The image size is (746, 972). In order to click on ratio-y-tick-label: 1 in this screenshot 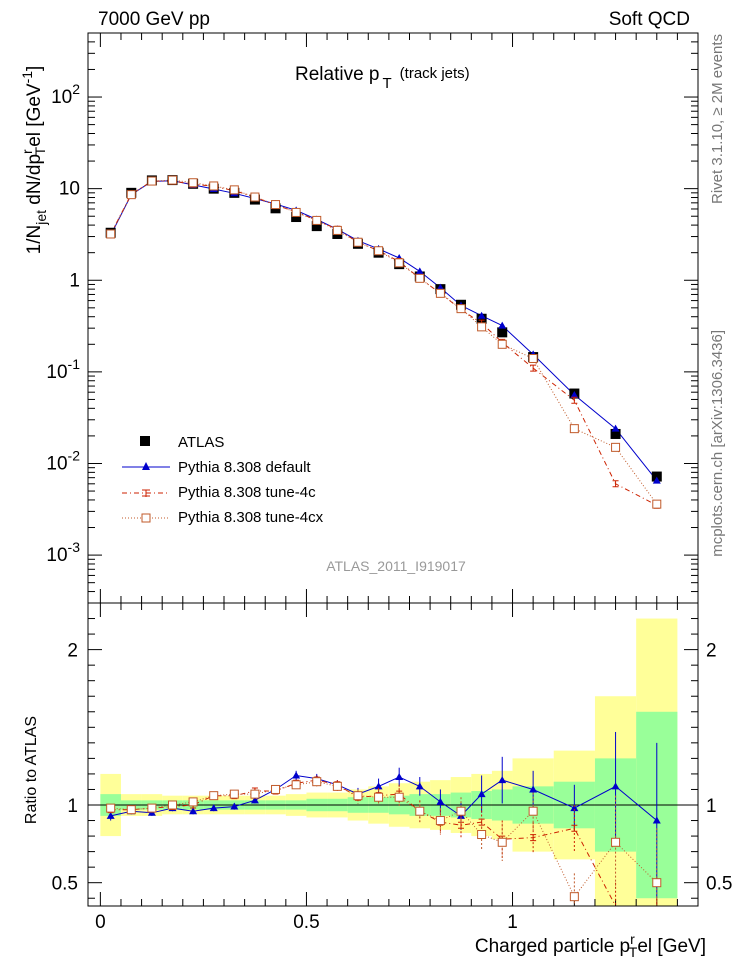, I will do `click(72, 806)`.